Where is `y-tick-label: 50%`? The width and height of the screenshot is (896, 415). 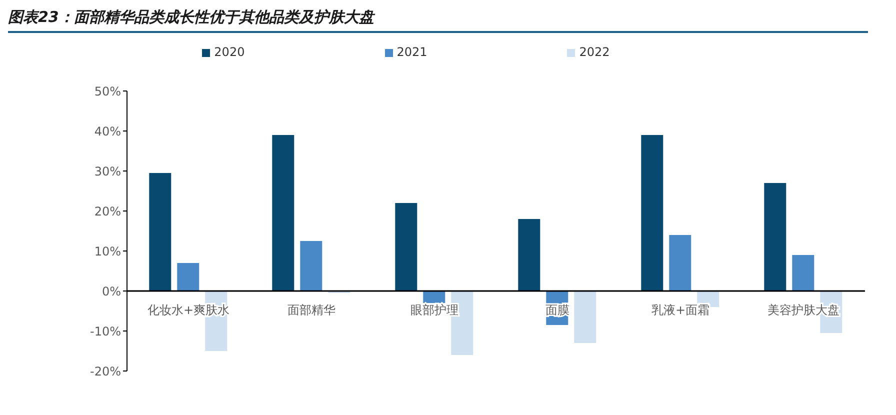 y-tick-label: 50% is located at coordinates (107, 91).